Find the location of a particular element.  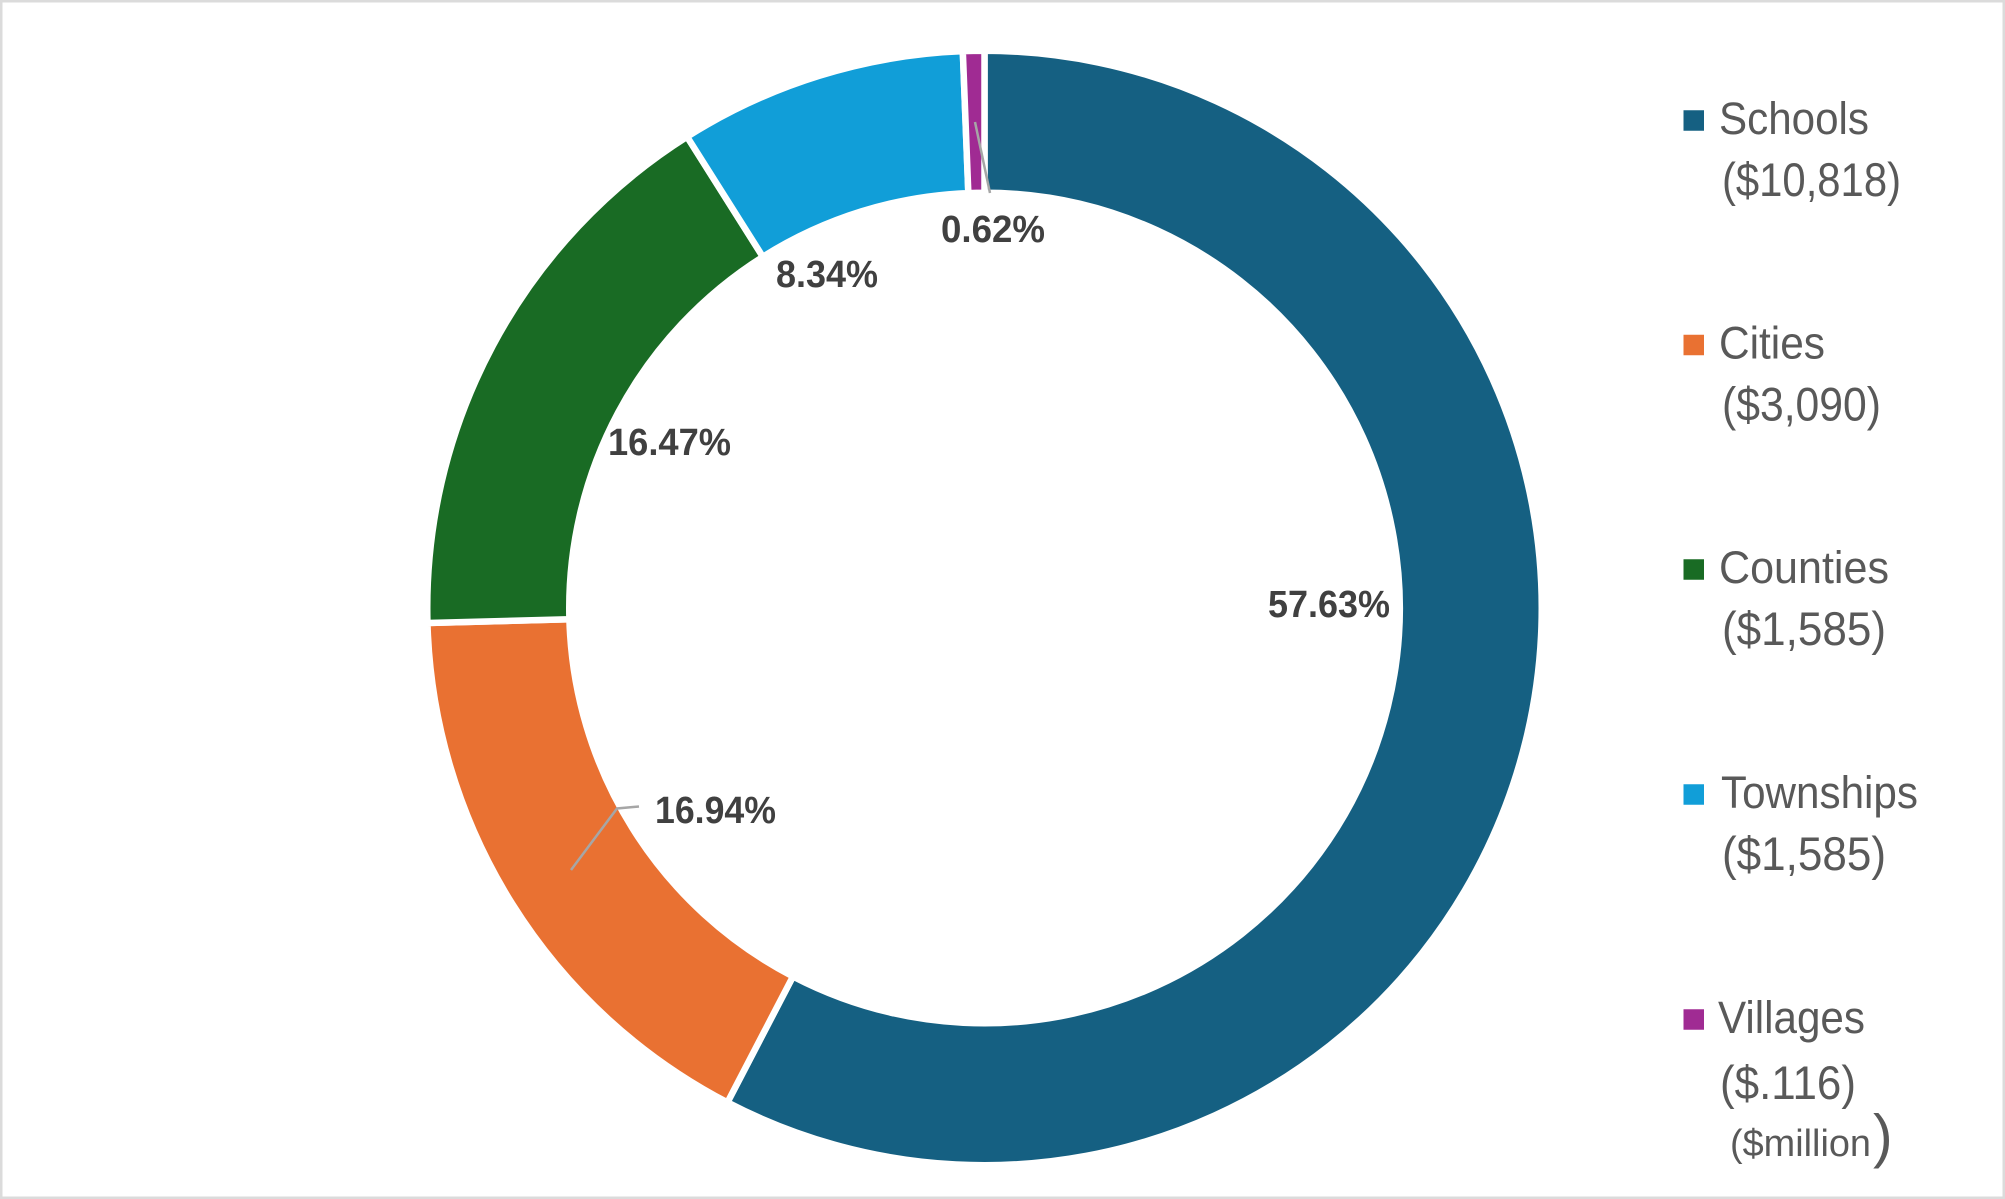

svg-text: ($million is located at coordinates (1800, 1144).